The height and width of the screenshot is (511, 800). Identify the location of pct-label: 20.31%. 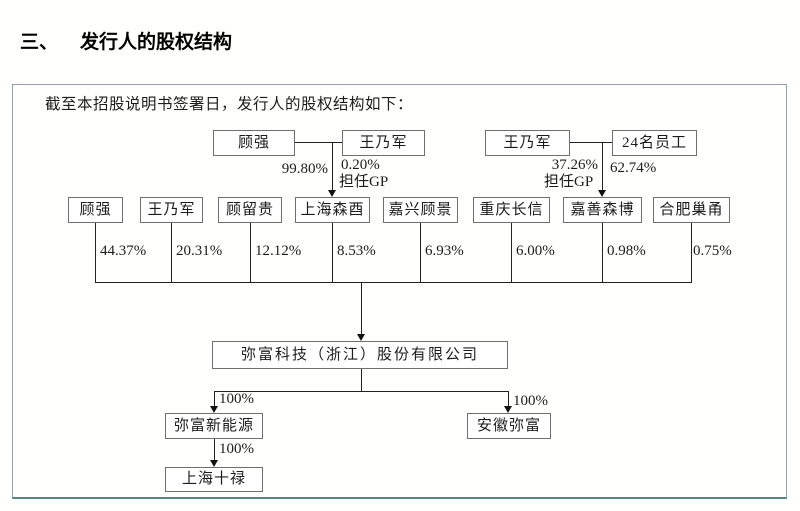
(199, 251).